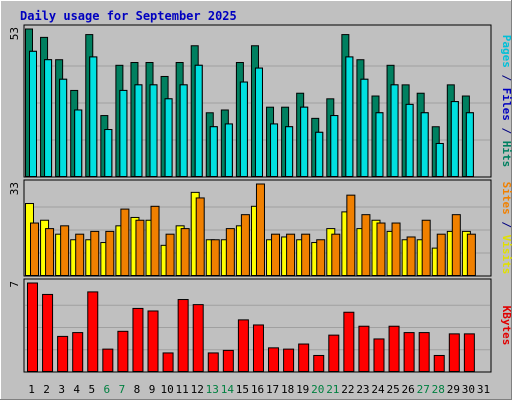  What do you see at coordinates (128, 16) in the screenshot?
I see `chart-title: Daily usage for September 2025` at bounding box center [128, 16].